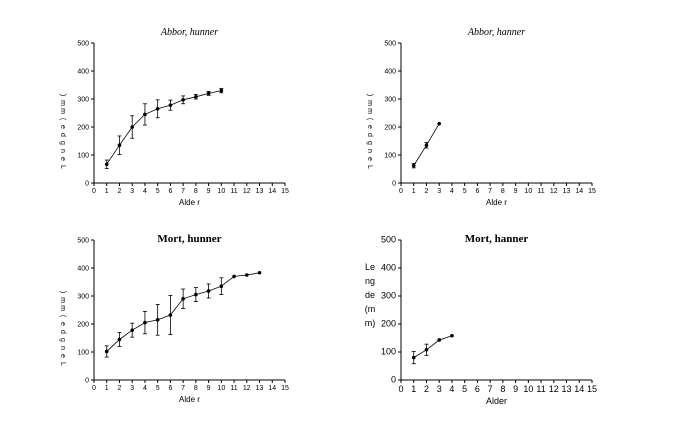 Image resolution: width=686 pixels, height=423 pixels. I want to click on x-axis-label: Alder, so click(496, 401).